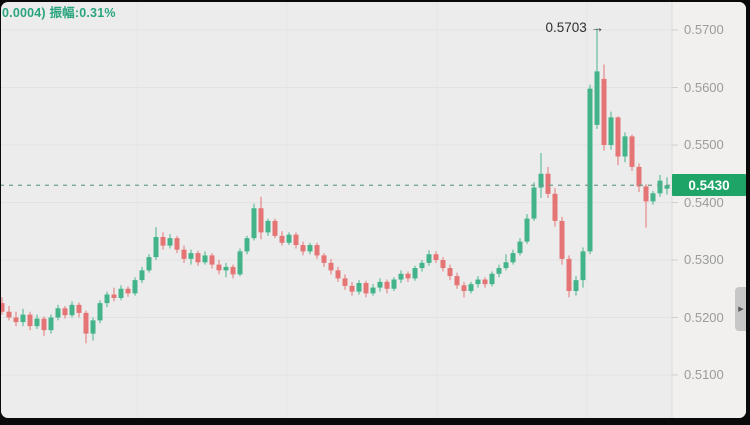  I want to click on axis-tick-label: 0.5200, so click(704, 317).